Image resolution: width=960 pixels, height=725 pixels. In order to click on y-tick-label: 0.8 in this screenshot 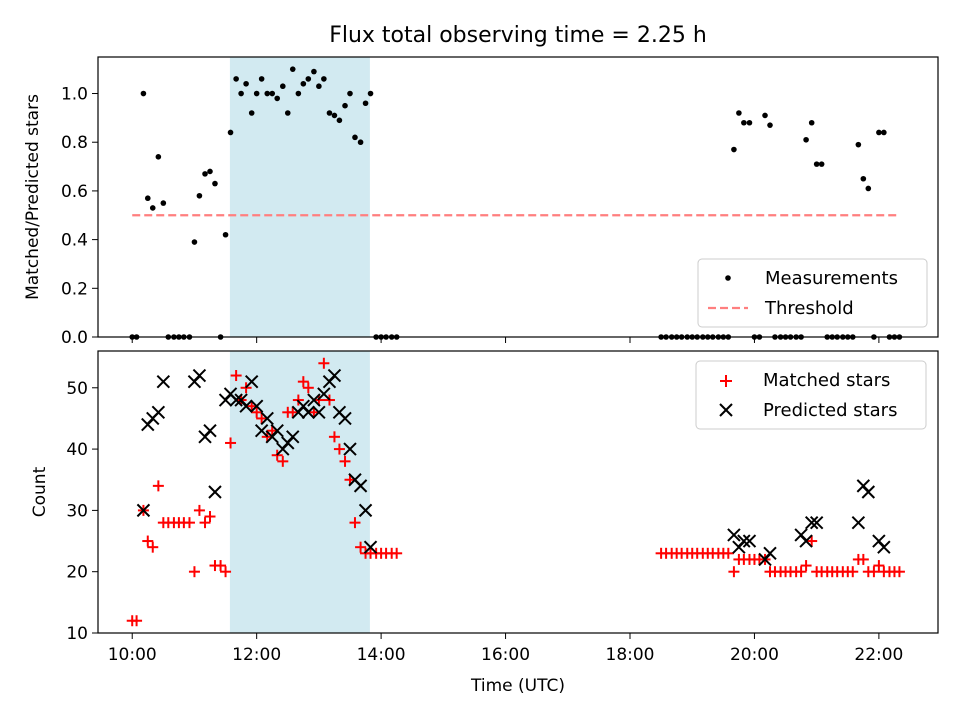, I will do `click(74, 143)`.